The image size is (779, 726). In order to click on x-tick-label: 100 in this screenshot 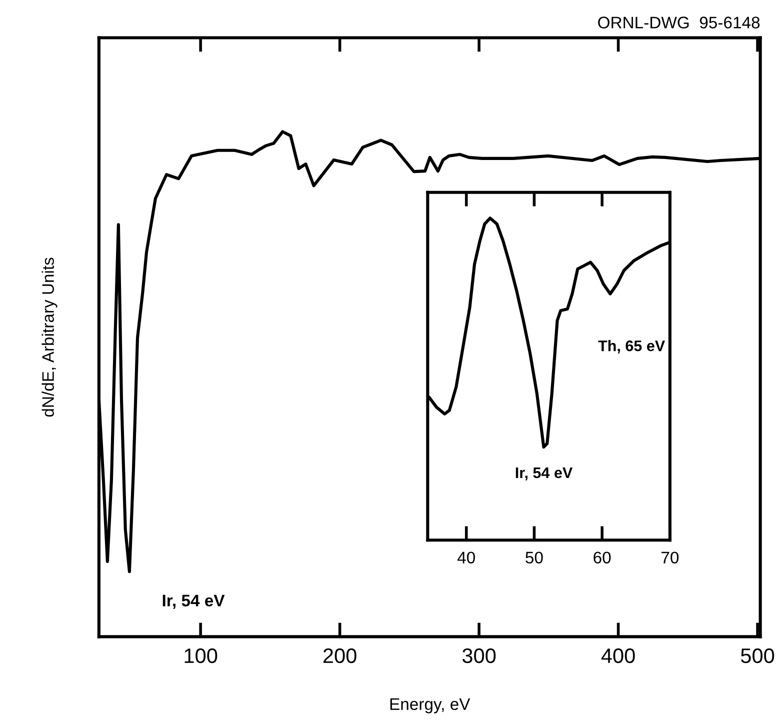, I will do `click(201, 656)`.